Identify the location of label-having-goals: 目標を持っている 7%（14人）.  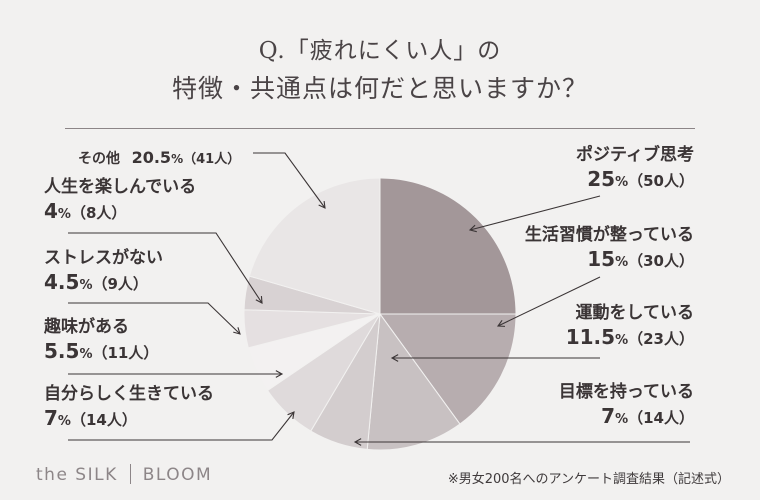
(626, 405).